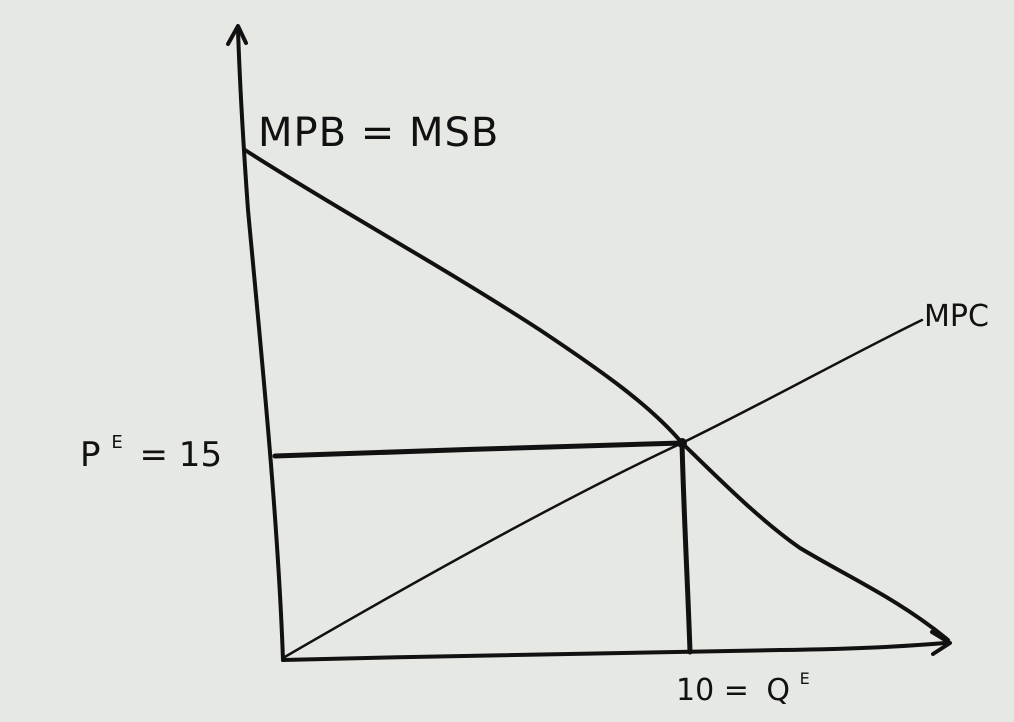 This screenshot has width=1014, height=722. Describe the element at coordinates (260, 345) in the screenshot. I see `y-axis` at that location.